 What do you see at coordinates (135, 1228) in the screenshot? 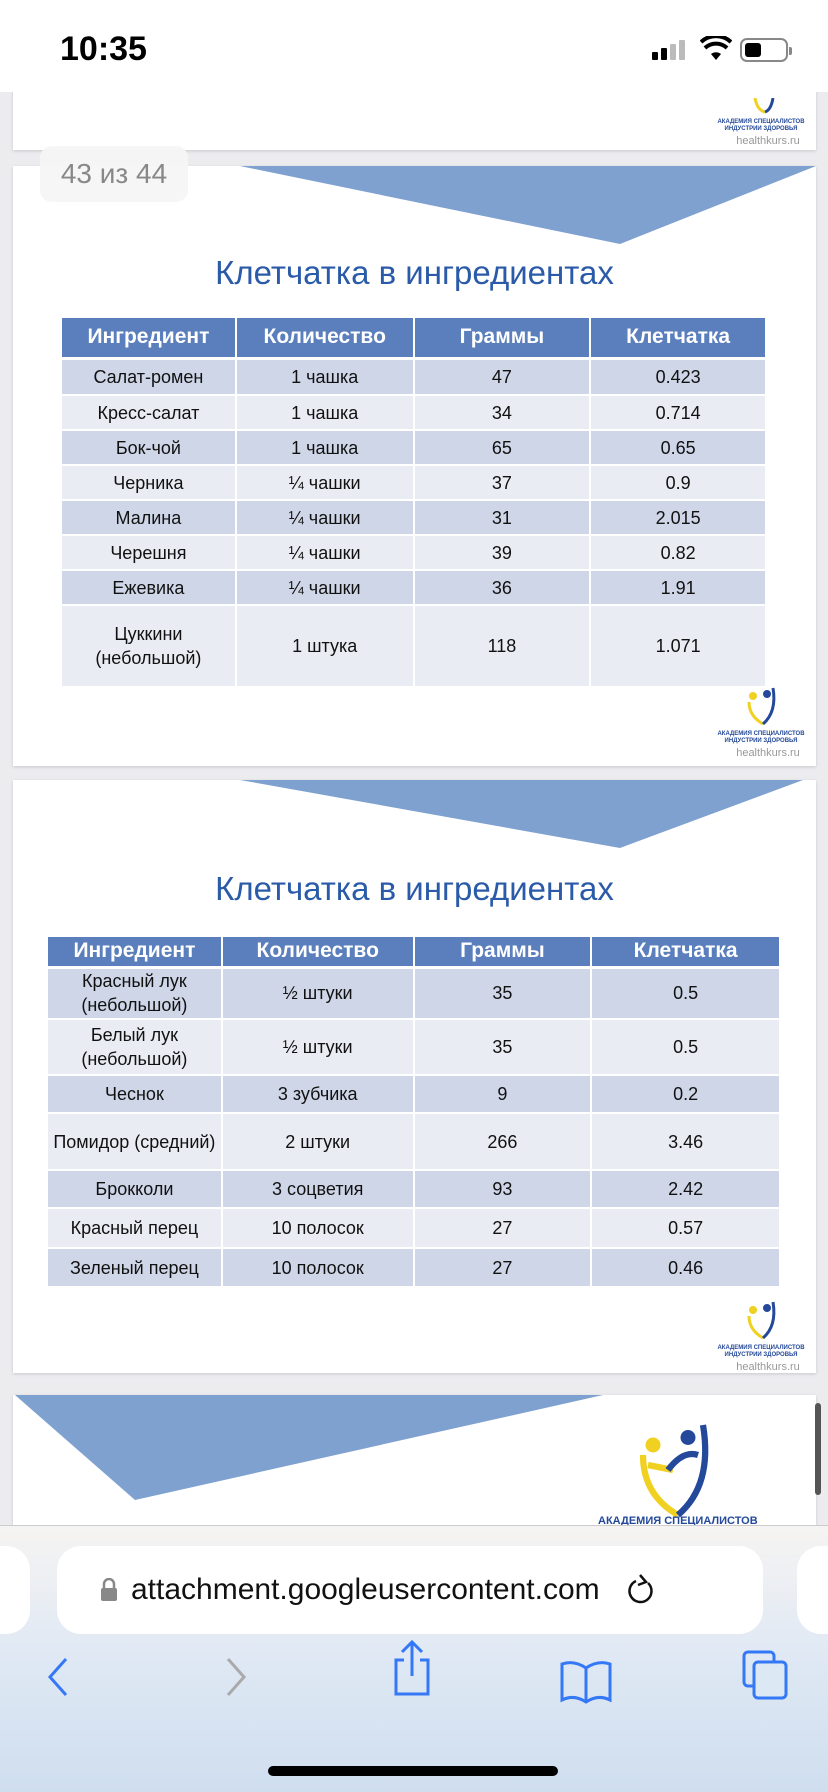
I see `table-cell: Красный перец` at bounding box center [135, 1228].